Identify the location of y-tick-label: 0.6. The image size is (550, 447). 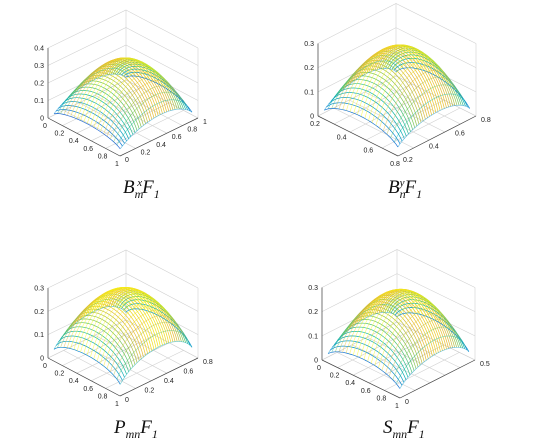
(189, 372).